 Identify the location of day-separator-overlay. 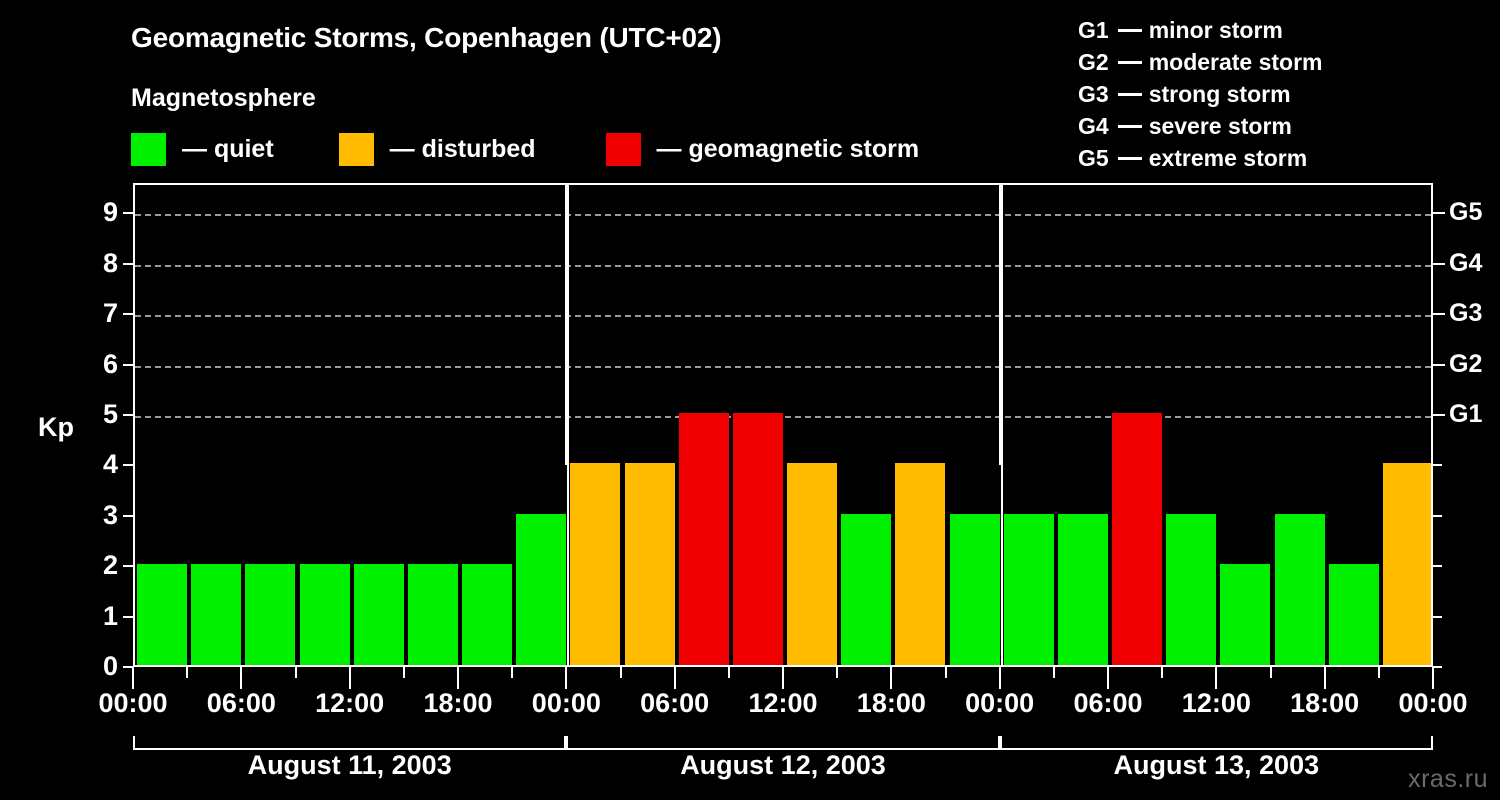
(999, 324).